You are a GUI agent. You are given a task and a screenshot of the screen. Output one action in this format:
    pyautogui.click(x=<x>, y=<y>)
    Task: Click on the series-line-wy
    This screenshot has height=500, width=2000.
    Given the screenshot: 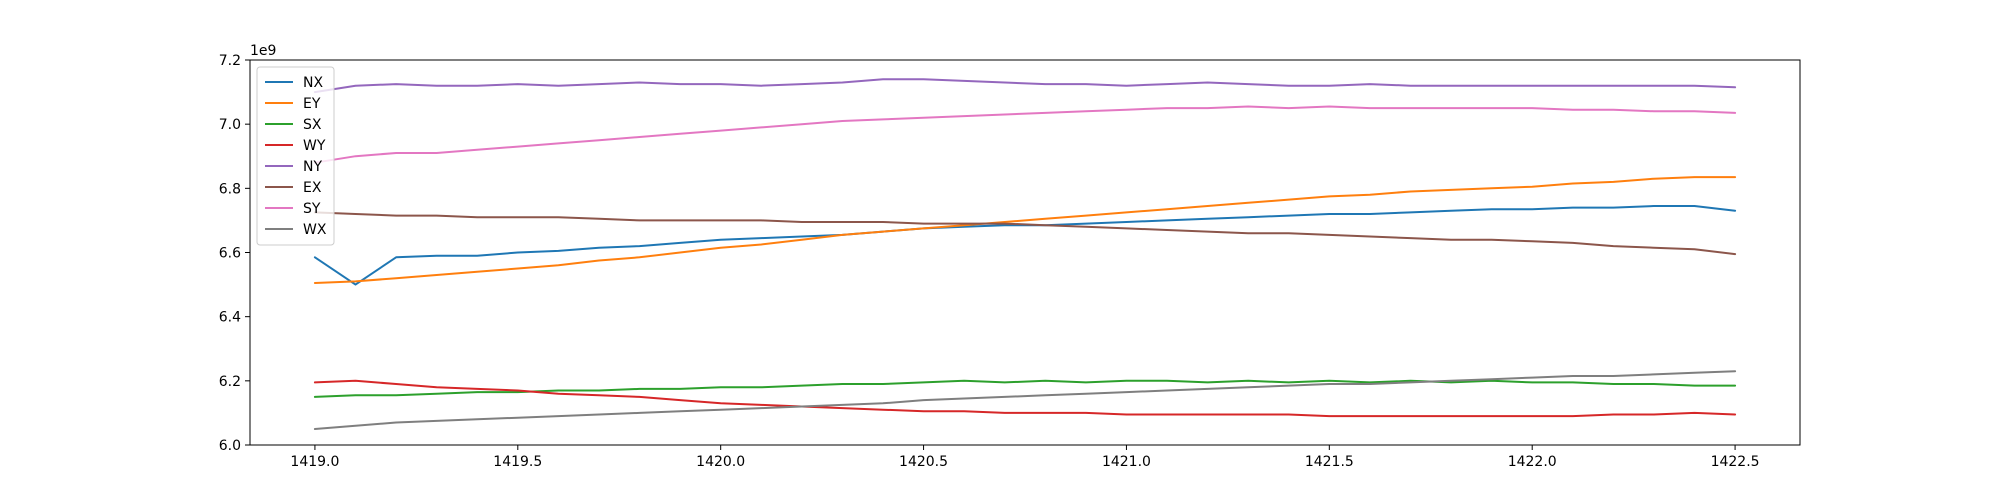 What is the action you would take?
    pyautogui.click(x=1025, y=398)
    